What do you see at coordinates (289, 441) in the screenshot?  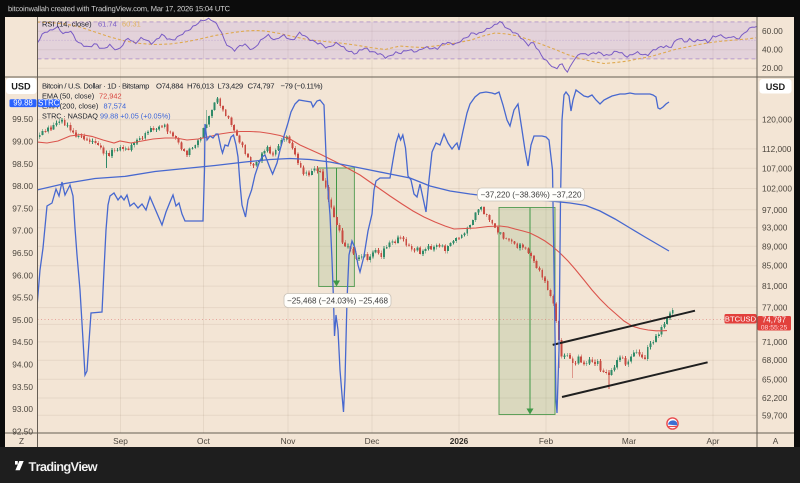 I see `svg-text: Nov` at bounding box center [289, 441].